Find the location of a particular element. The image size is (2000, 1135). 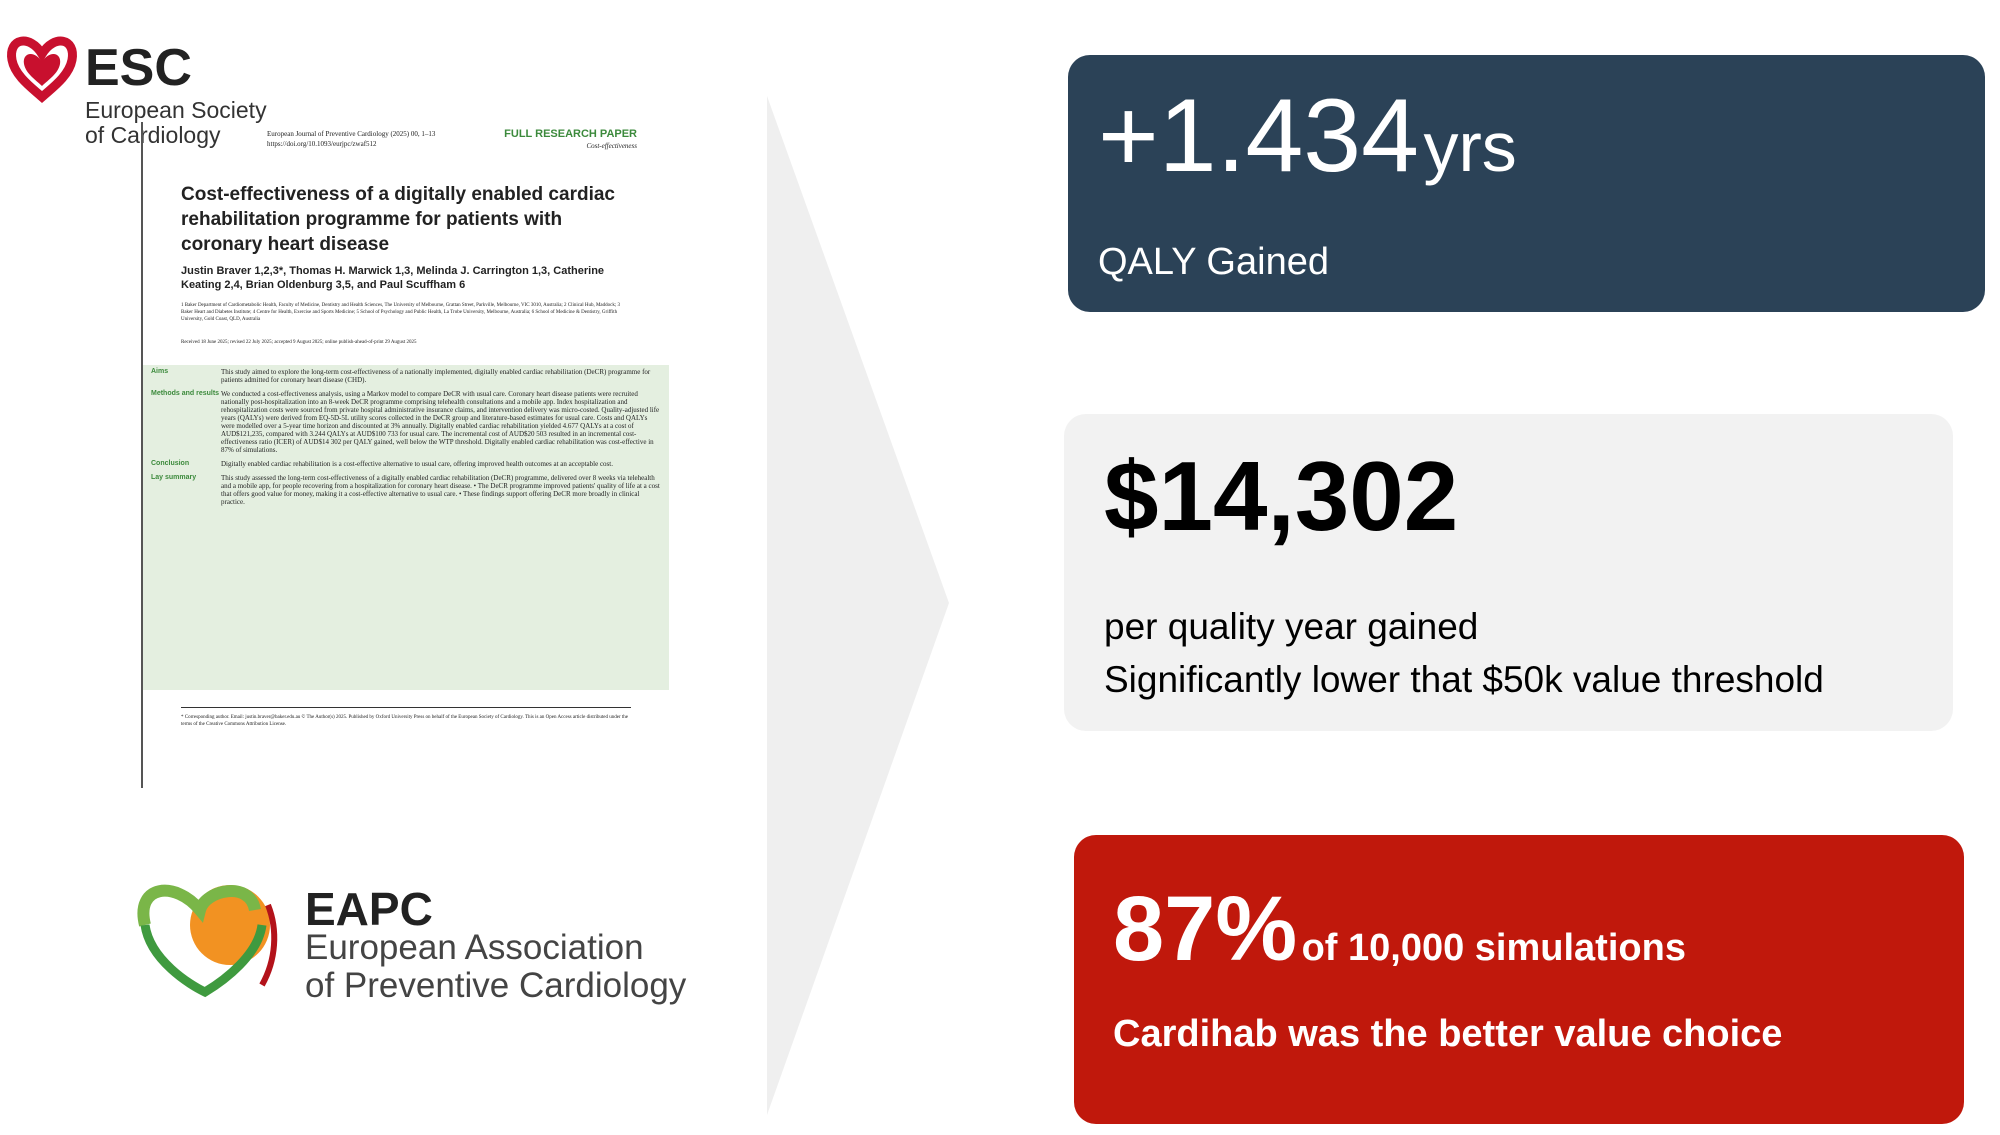

eapc-green-lower is located at coordinates (203, 961).